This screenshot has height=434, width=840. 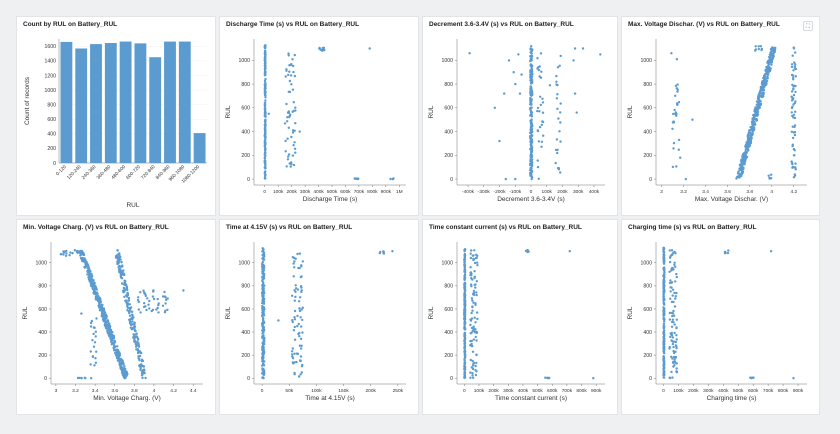 What do you see at coordinates (692, 227) in the screenshot?
I see `chart-title: Charging time (s) vs RUL on Battery_RUL` at bounding box center [692, 227].